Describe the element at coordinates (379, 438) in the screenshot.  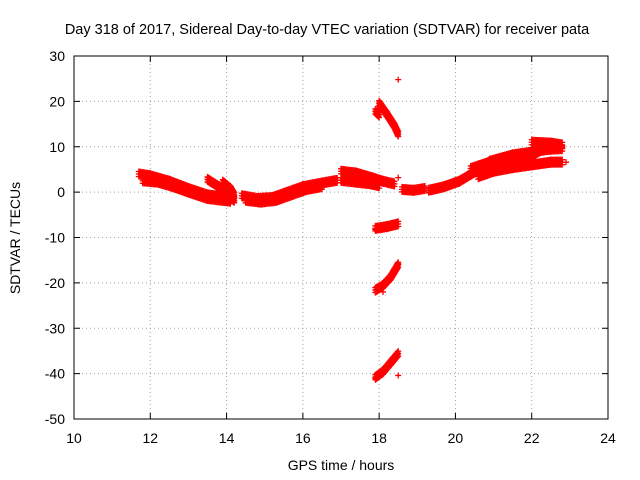
I see `x-tick-label: 18` at that location.